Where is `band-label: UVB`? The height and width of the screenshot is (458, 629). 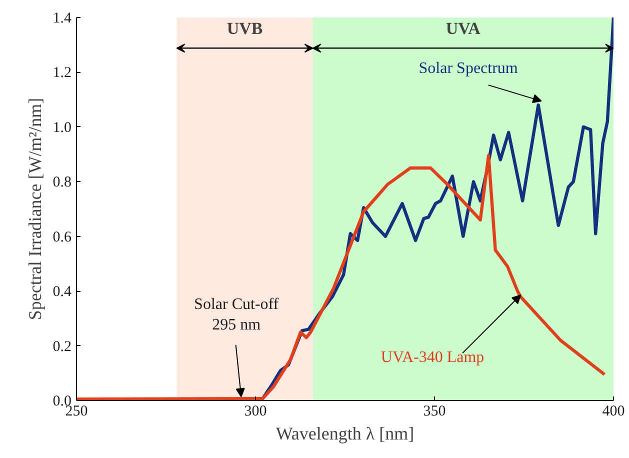
band-label: UVB is located at coordinates (244, 28).